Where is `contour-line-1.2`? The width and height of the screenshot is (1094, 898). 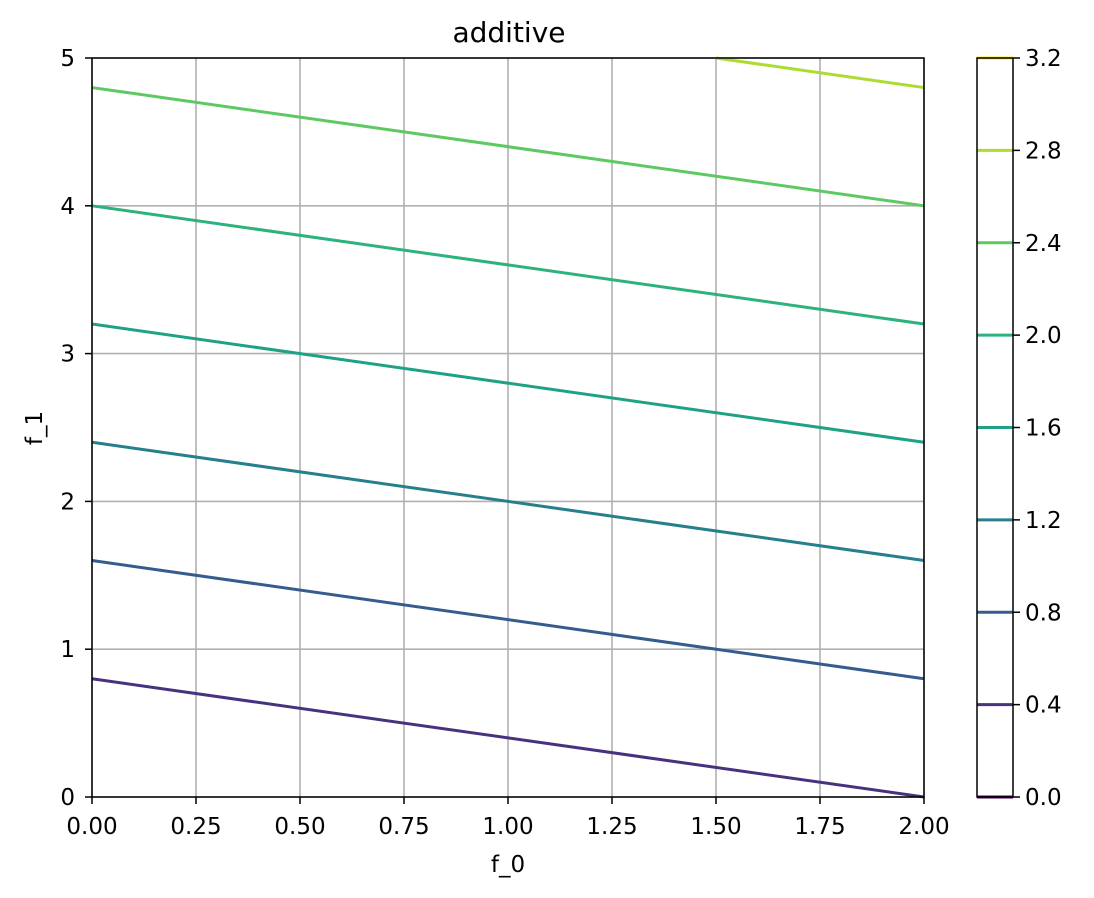 contour-line-1.2 is located at coordinates (508, 501).